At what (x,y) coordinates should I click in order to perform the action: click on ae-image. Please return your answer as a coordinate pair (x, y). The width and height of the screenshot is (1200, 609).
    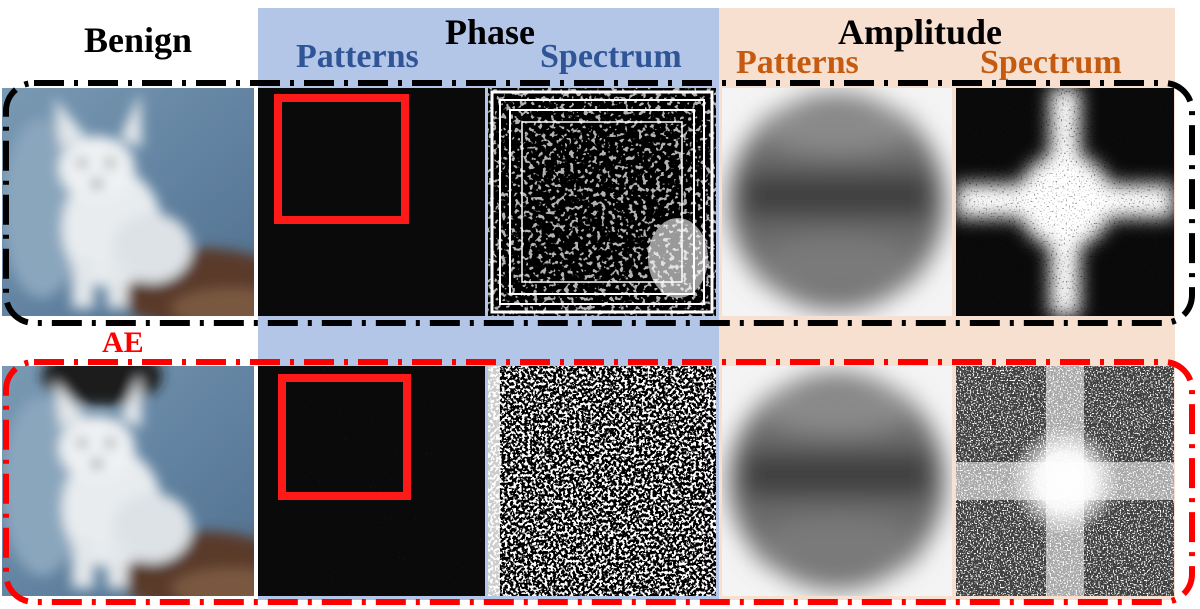
    Looking at the image, I should click on (128, 481).